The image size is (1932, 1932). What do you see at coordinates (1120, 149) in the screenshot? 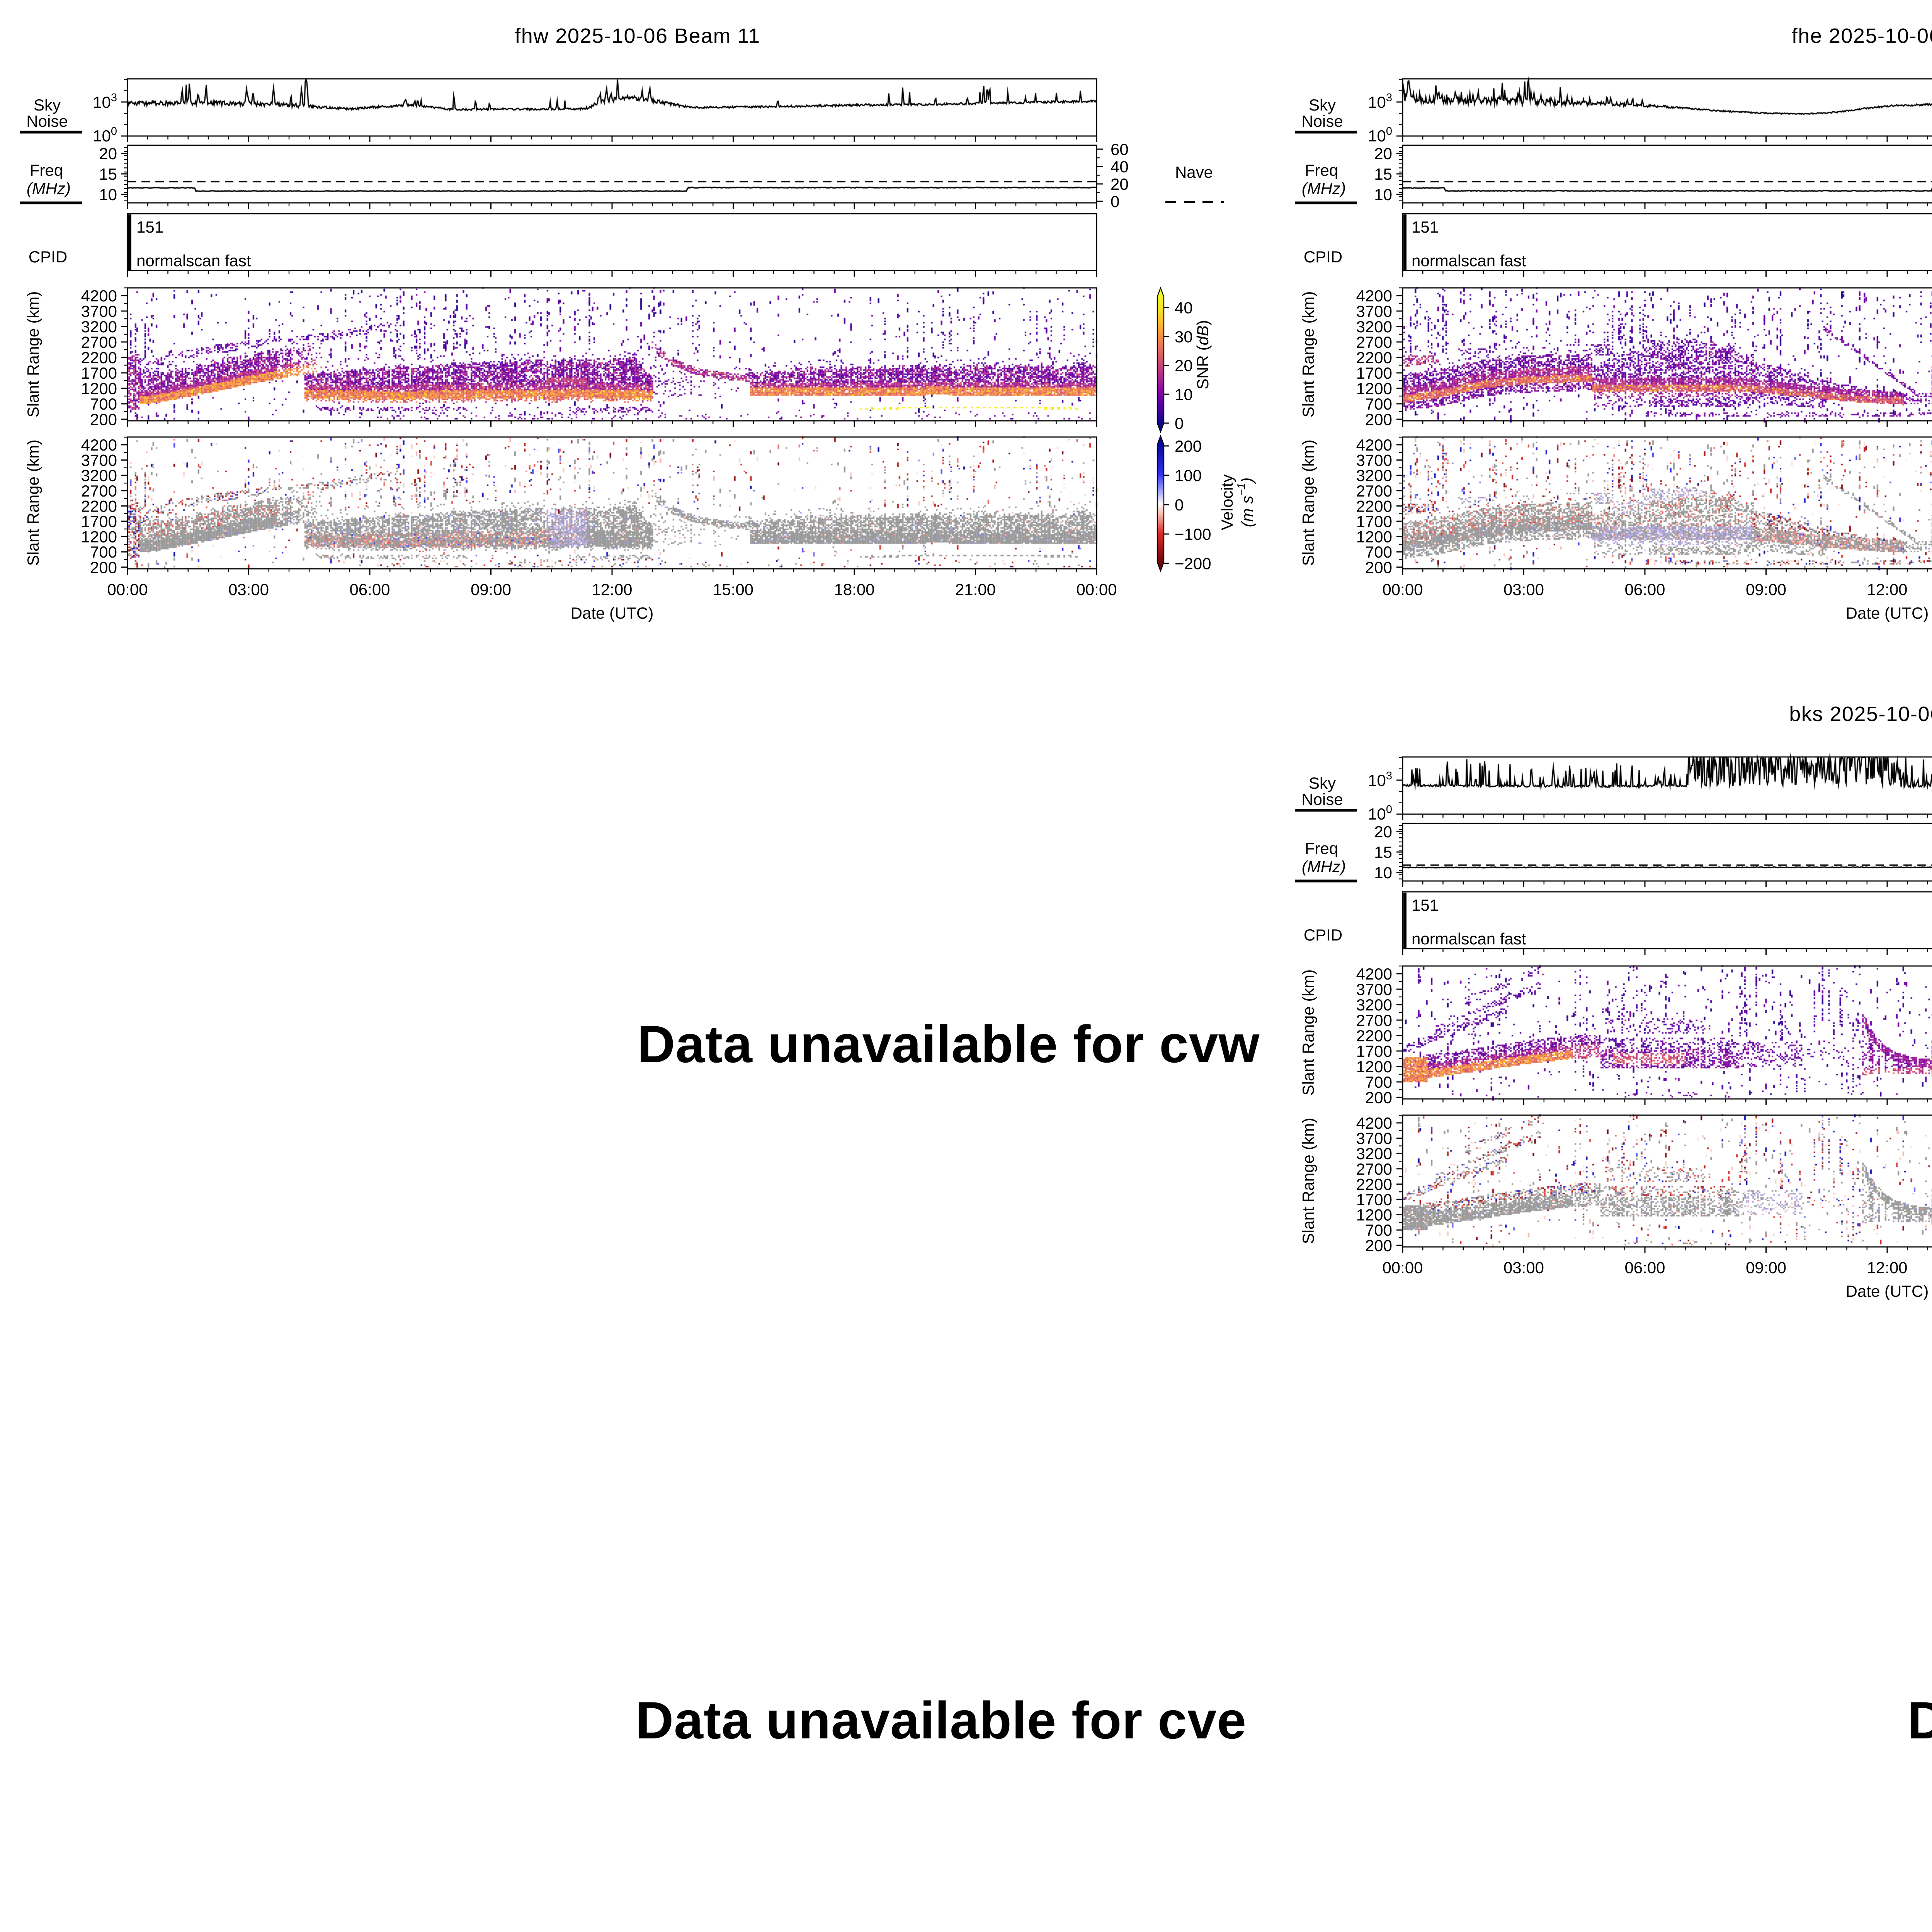
I see `svg-text: 60` at bounding box center [1120, 149].